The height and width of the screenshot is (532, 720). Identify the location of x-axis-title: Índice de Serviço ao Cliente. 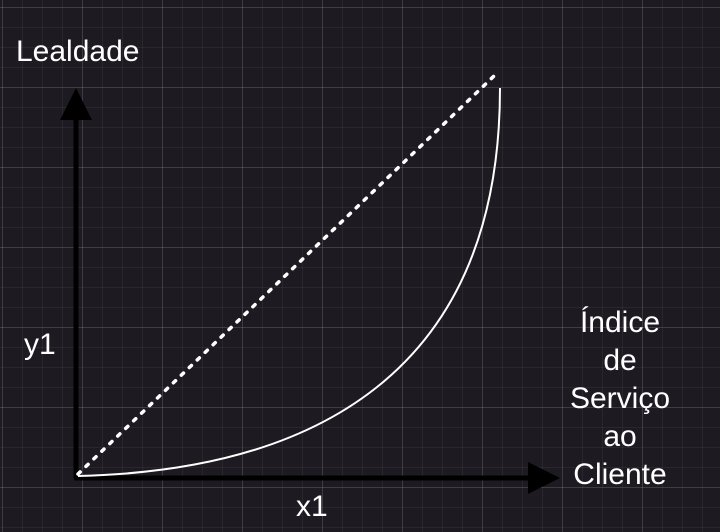
(620, 399).